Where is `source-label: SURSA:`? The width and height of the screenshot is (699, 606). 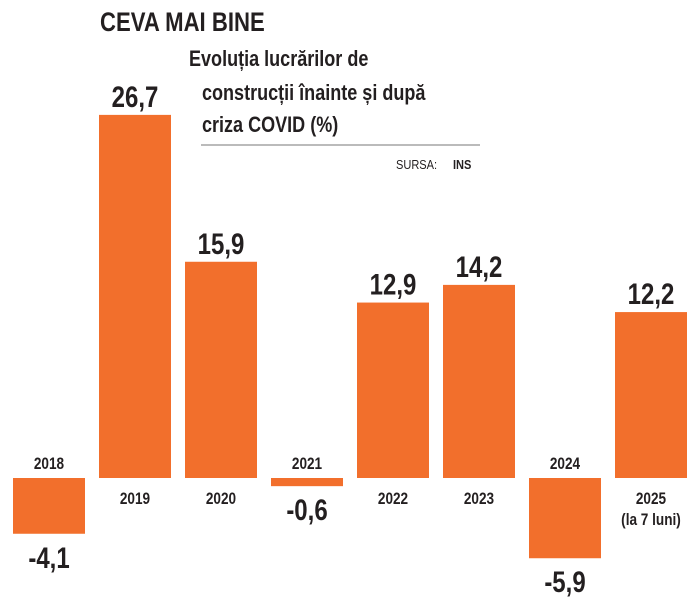 source-label: SURSA: is located at coordinates (416, 164).